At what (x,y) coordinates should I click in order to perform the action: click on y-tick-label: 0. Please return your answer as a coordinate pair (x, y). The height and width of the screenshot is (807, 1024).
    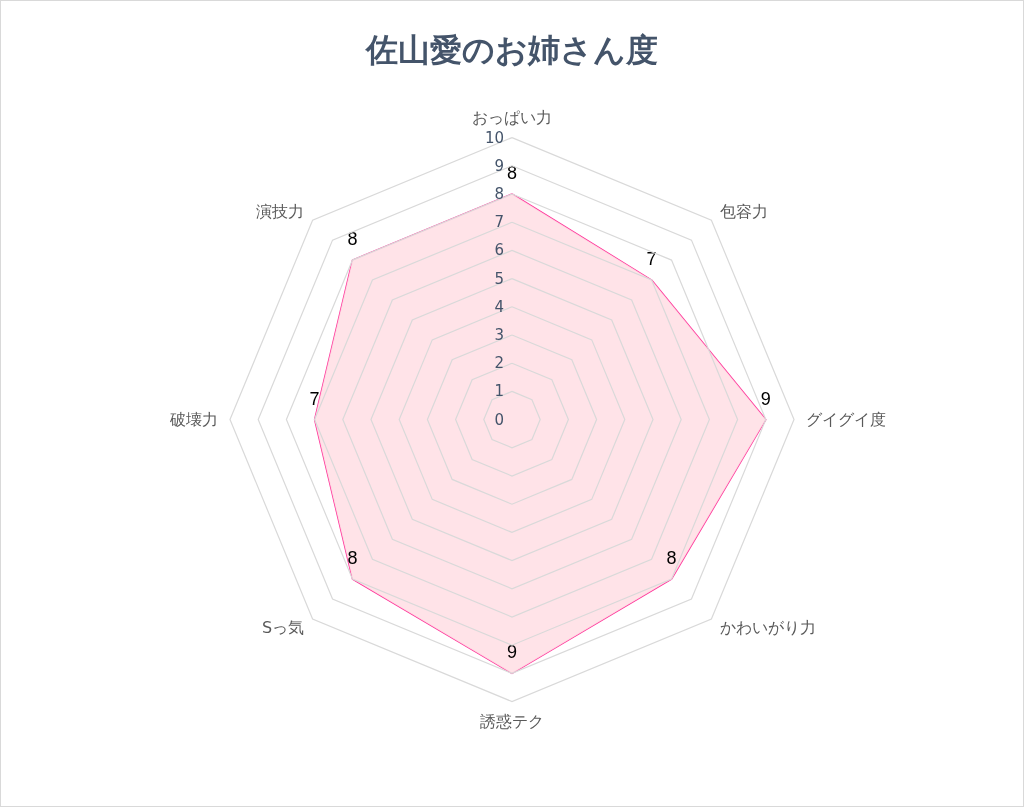
    Looking at the image, I should click on (499, 419).